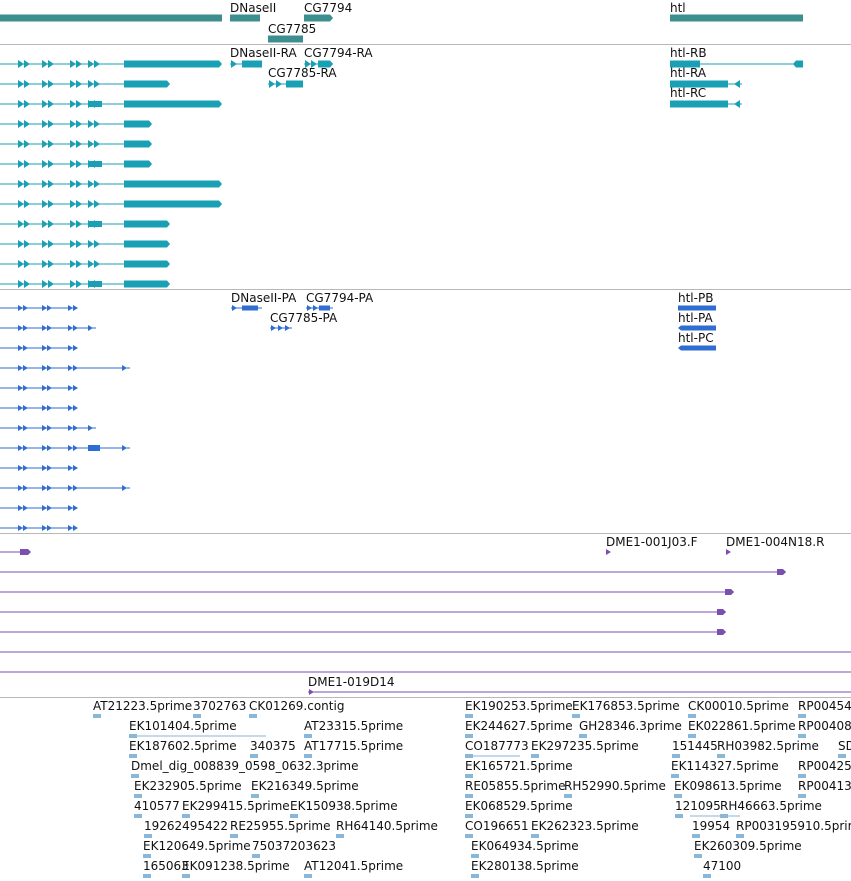 This screenshot has width=851, height=881. I want to click on est-label: EK120649.5prime, so click(197, 846).